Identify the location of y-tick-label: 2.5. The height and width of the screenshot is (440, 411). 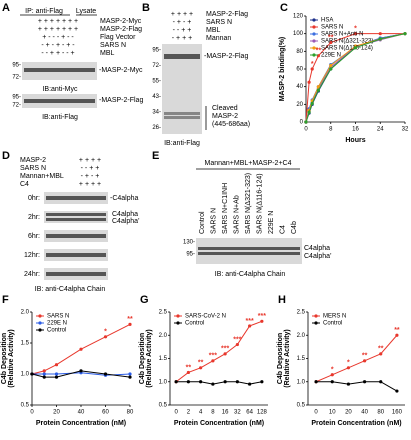
(301, 313).